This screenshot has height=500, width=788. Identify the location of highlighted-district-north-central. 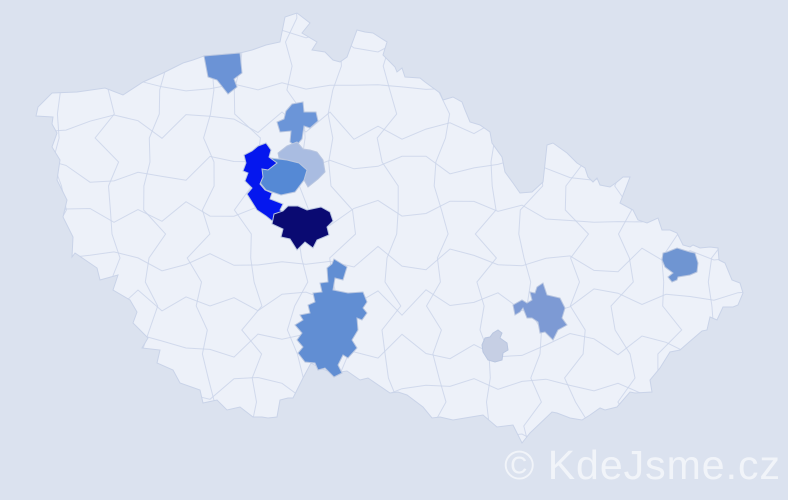
(297, 124).